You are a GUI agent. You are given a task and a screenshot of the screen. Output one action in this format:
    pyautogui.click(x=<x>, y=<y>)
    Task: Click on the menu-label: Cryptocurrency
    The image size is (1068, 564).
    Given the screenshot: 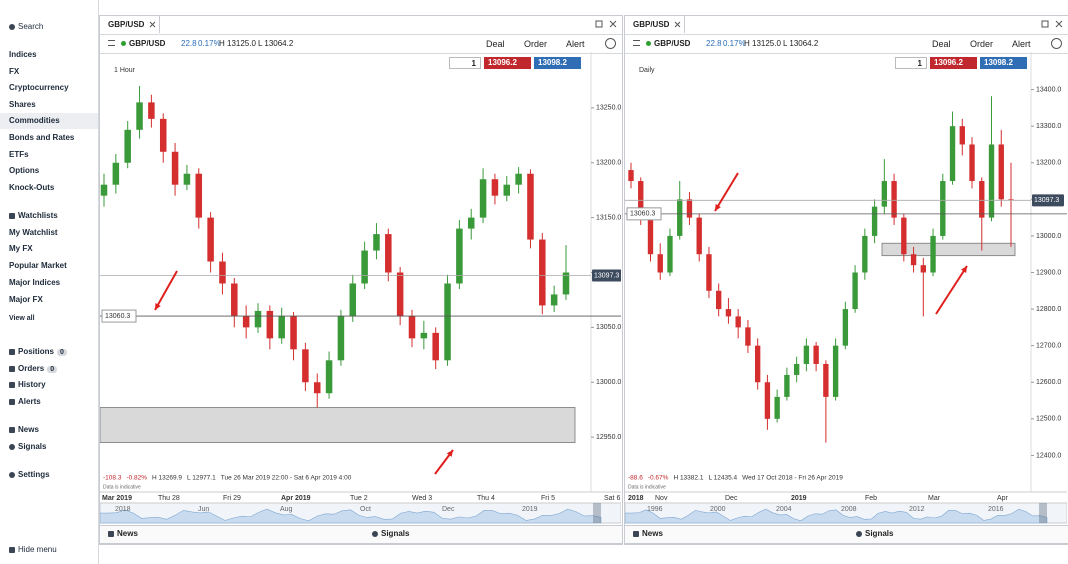 What is the action you would take?
    pyautogui.click(x=39, y=87)
    